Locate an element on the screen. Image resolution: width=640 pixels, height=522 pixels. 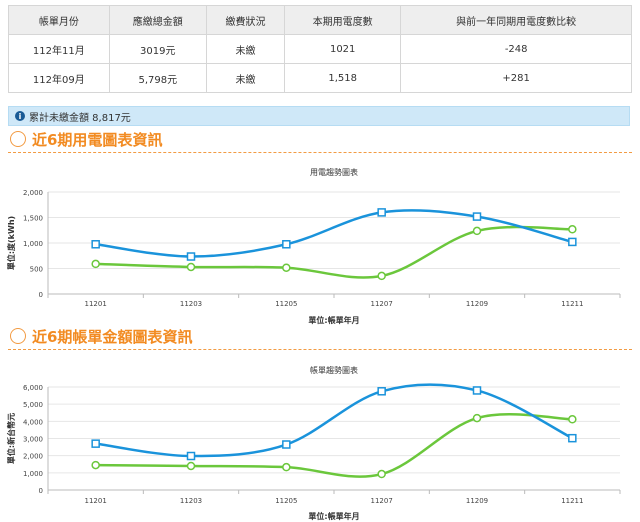
table-row: 112年11月 3019元 未繳 1021 -248 is located at coordinates (320, 49).